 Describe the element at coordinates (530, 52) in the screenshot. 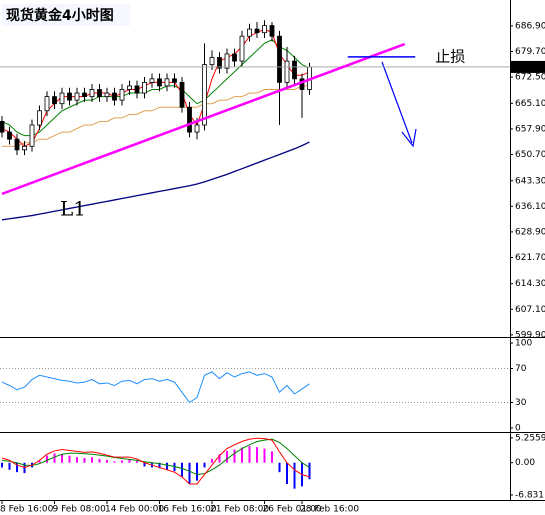

I see `y-tick-label: 679.70` at that location.